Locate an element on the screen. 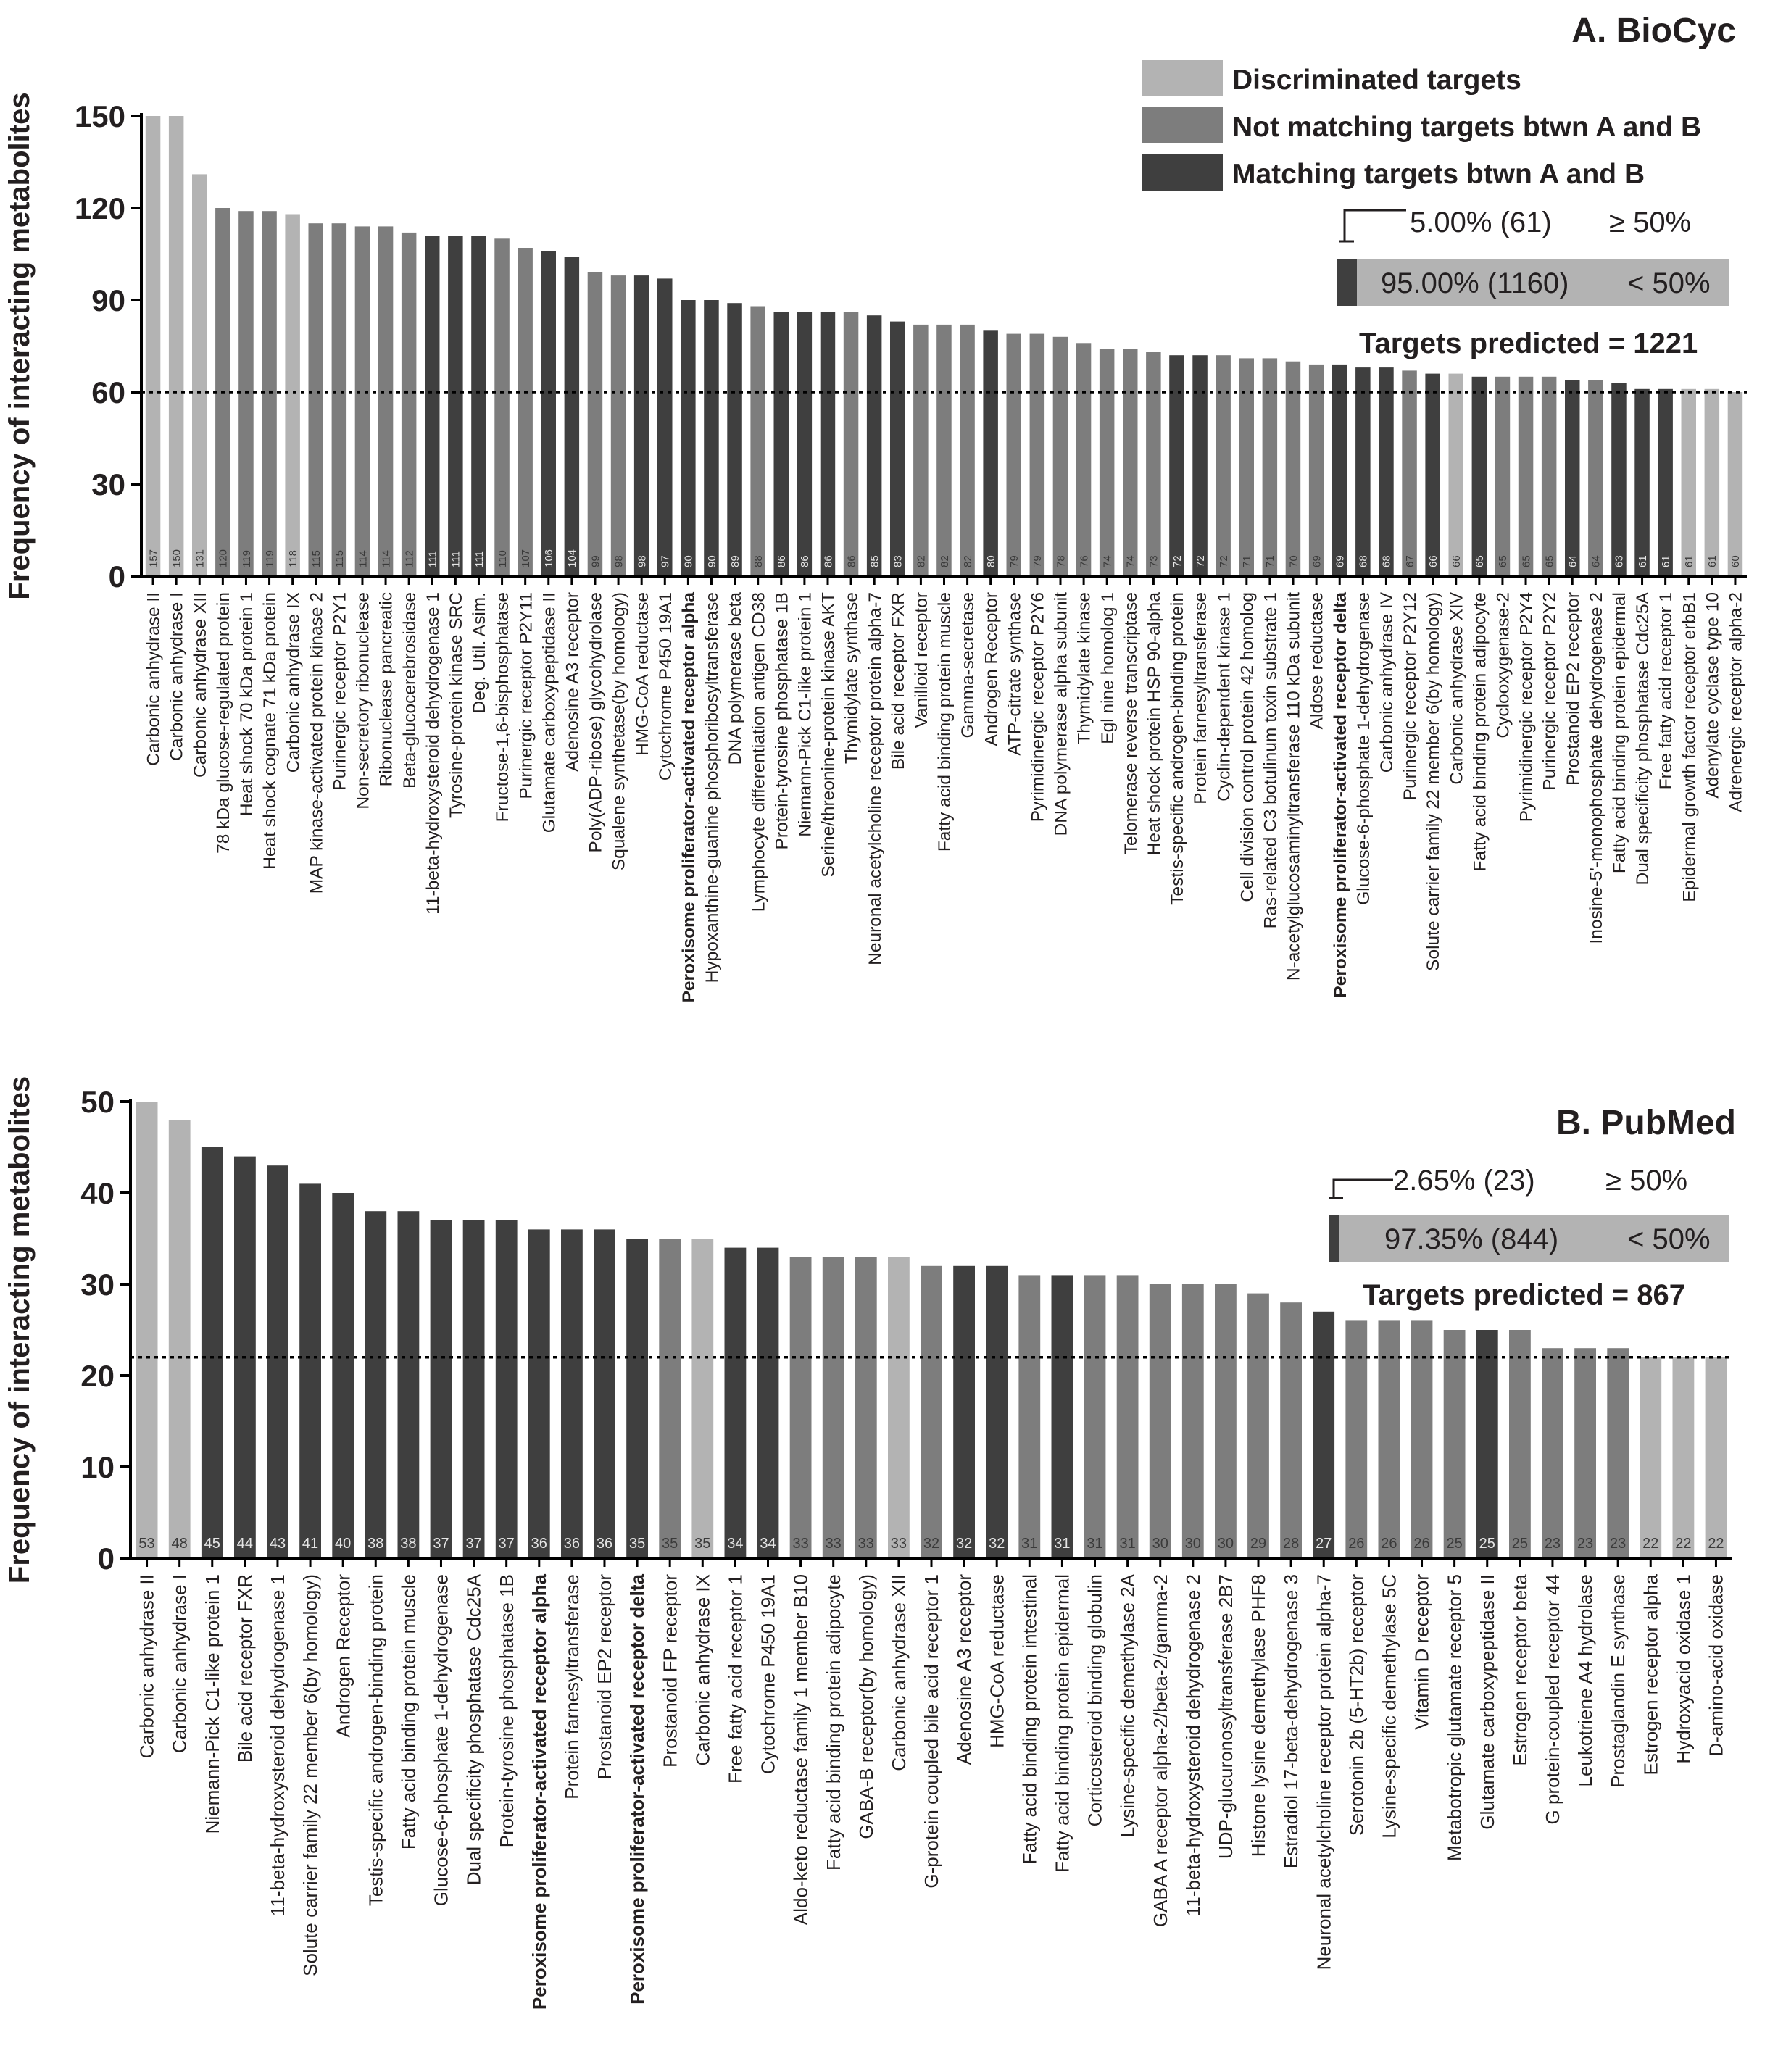  chart-a-category-label: Purinergic receptor P2Y11 is located at coordinates (526, 695).